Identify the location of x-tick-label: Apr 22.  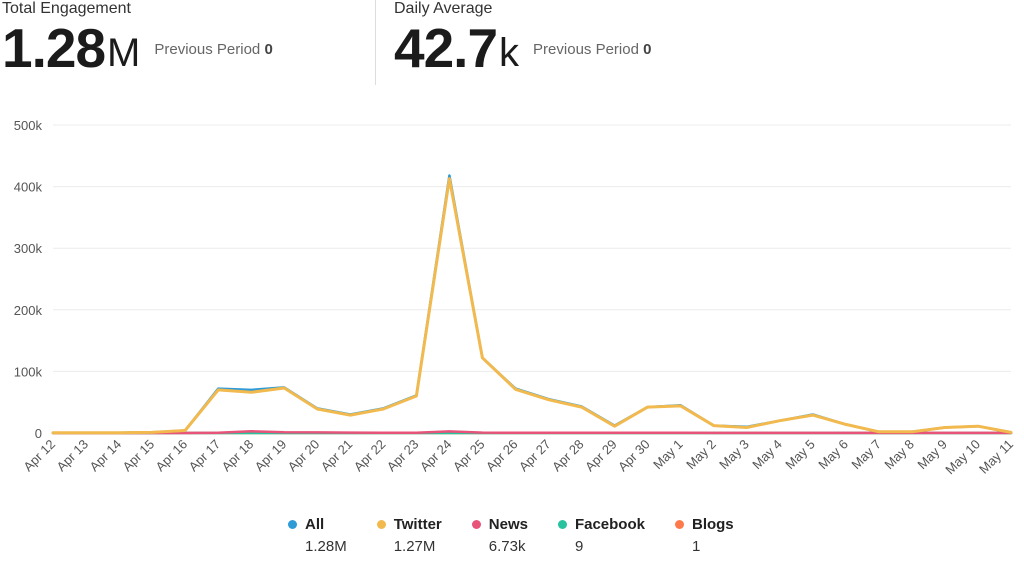
(370, 456).